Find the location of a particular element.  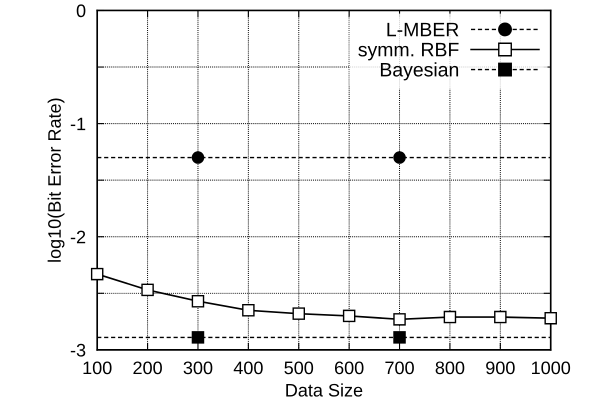

x-tick-label: 900 is located at coordinates (500, 367).